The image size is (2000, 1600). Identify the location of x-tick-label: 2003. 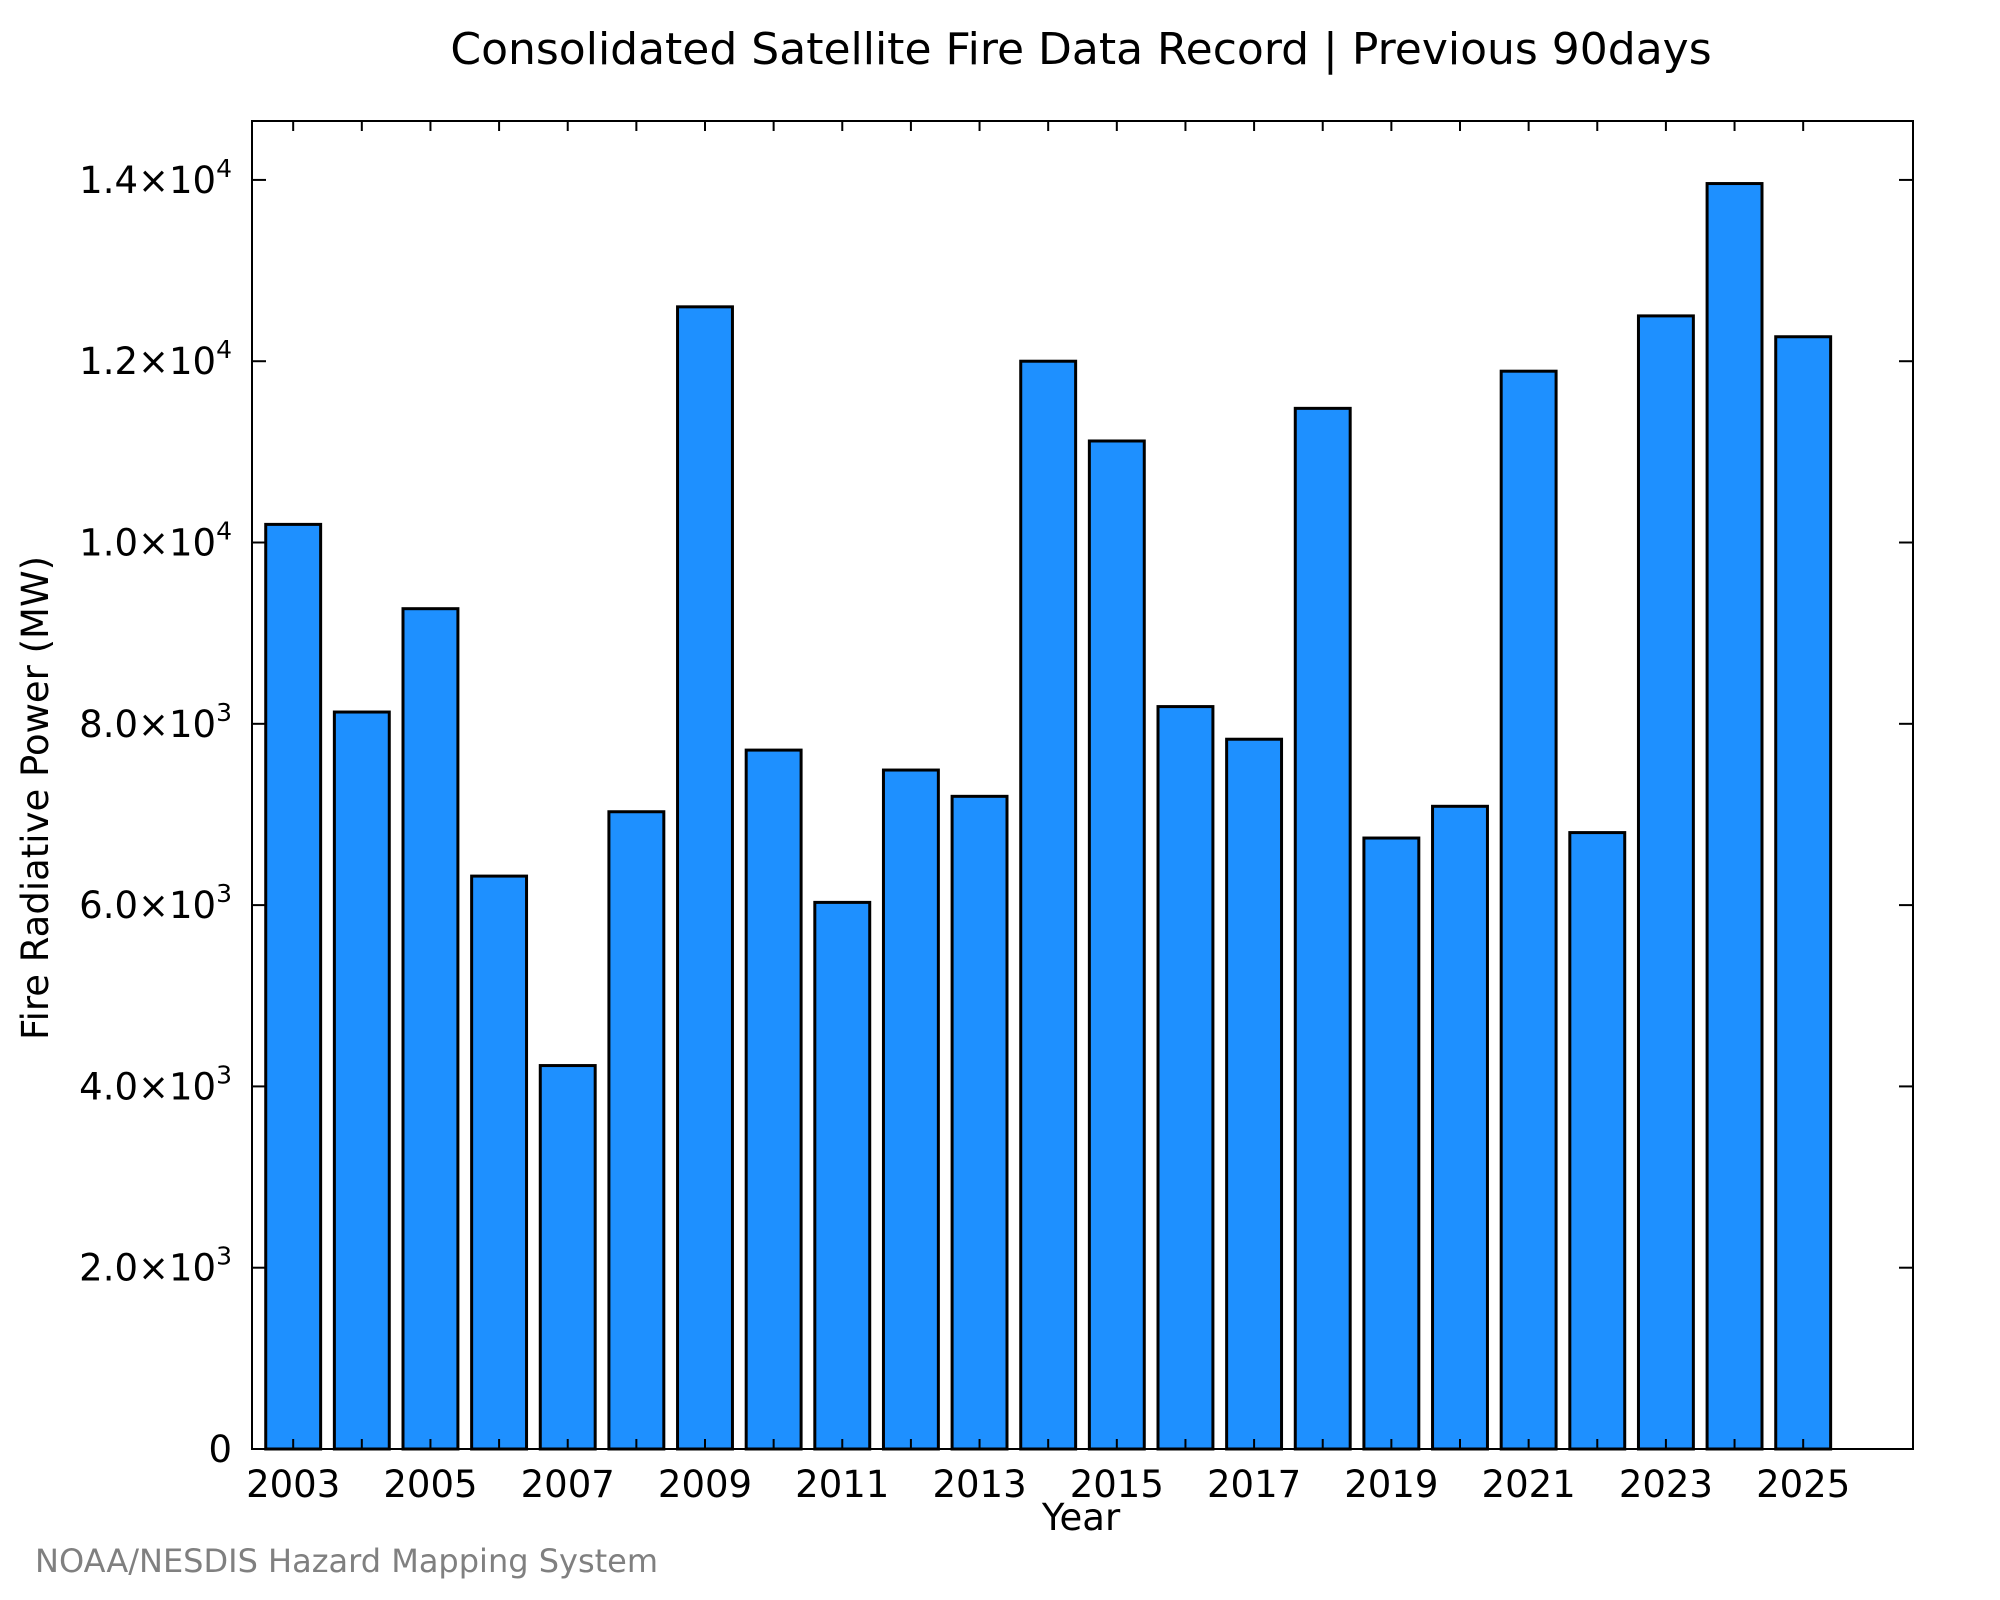
(293, 1484).